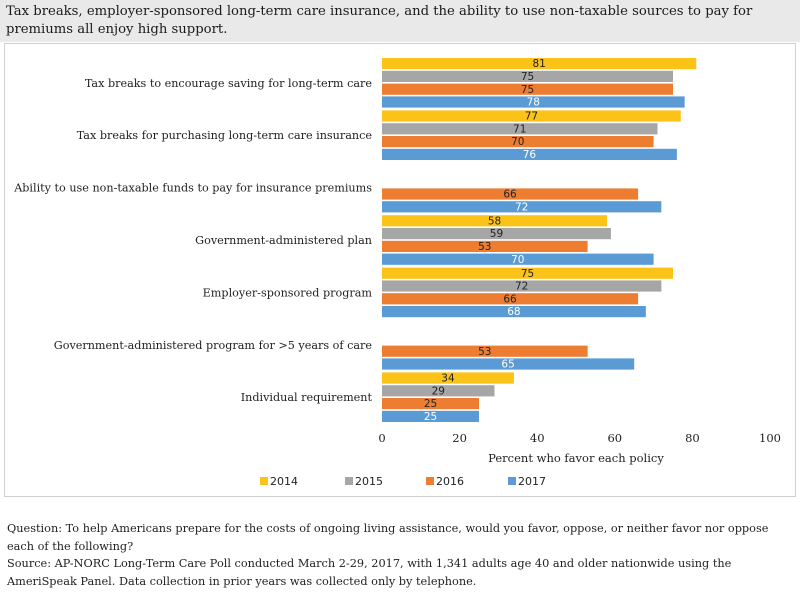  Describe the element at coordinates (284, 481) in the screenshot. I see `legend-label-2014: 2014` at that location.